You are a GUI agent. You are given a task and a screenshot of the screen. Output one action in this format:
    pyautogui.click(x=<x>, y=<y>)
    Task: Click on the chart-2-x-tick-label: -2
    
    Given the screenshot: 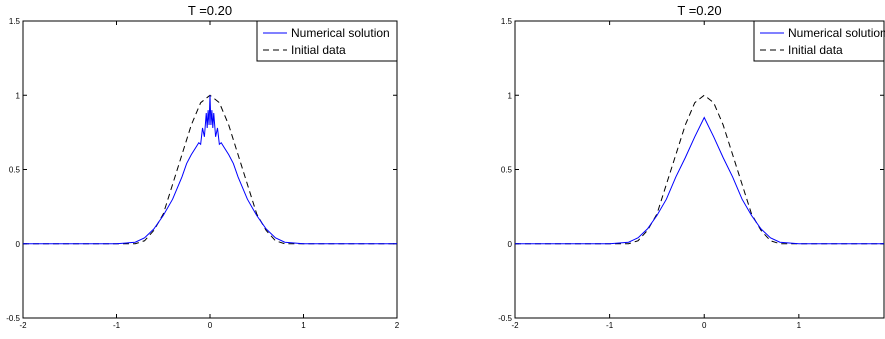 What is the action you would take?
    pyautogui.click(x=515, y=325)
    